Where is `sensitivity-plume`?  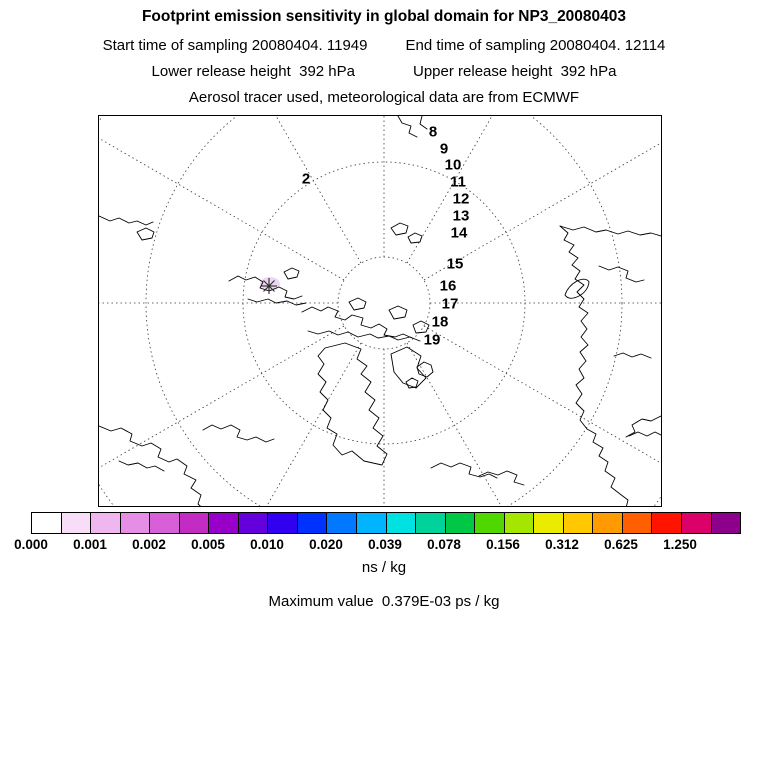 sensitivity-plume is located at coordinates (270, 284).